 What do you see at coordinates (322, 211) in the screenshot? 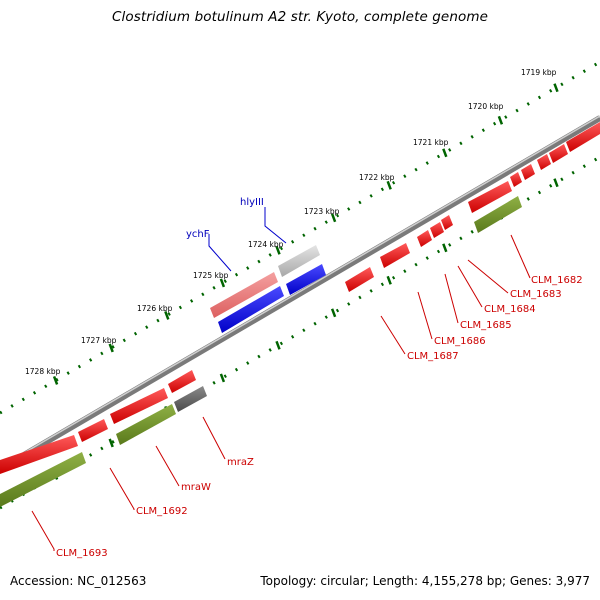
I see `tick-label-1723: 1723 kbp` at bounding box center [322, 211].